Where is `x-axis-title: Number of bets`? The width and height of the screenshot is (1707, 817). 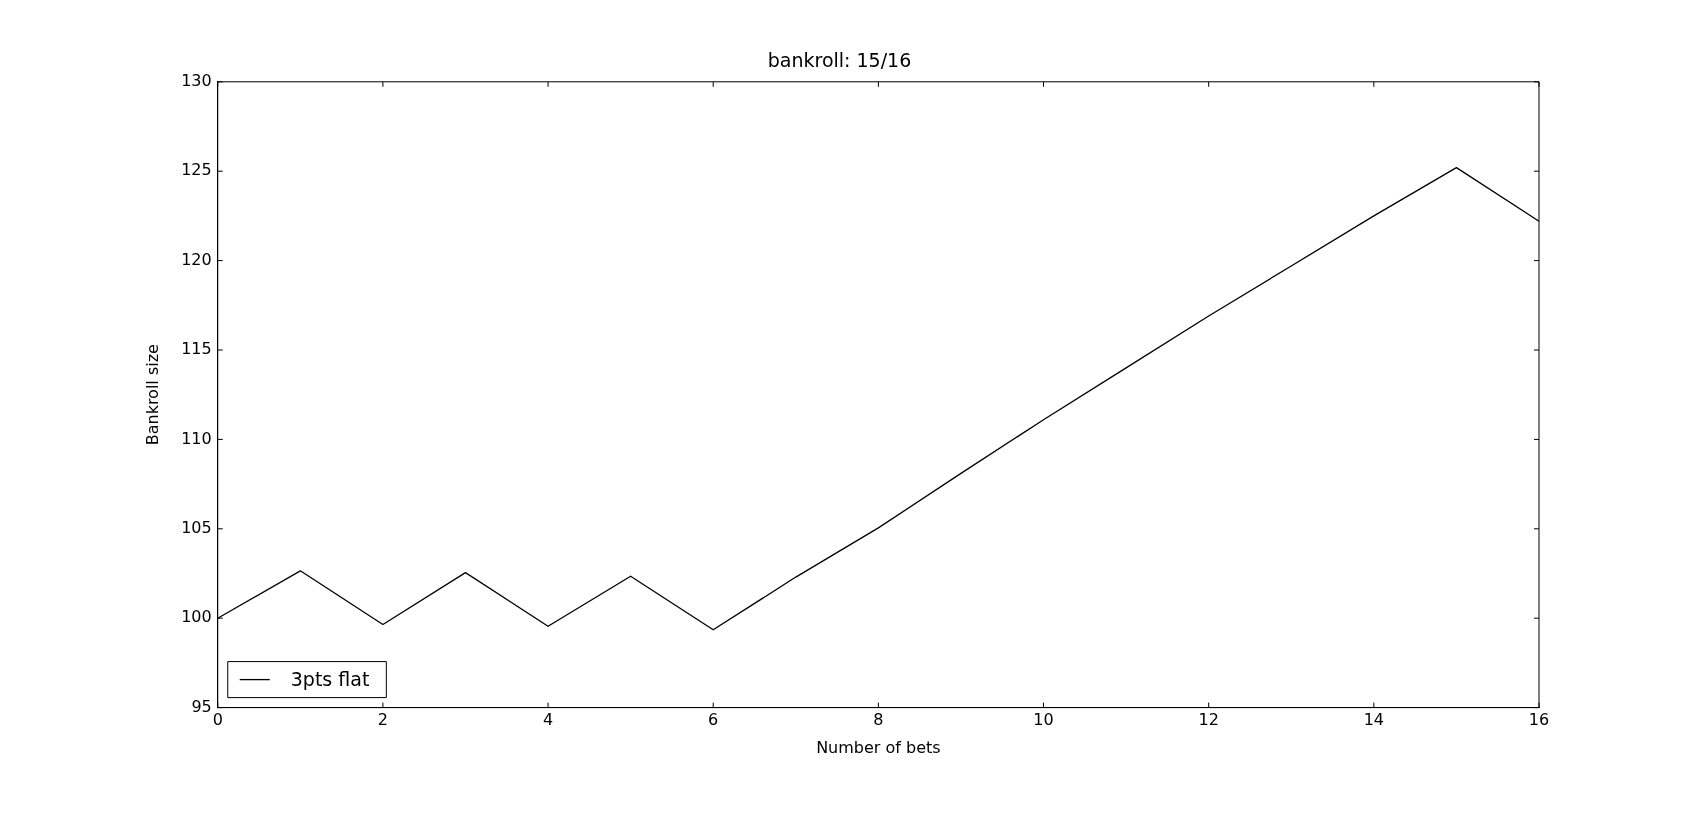 x-axis-title: Number of bets is located at coordinates (878, 747).